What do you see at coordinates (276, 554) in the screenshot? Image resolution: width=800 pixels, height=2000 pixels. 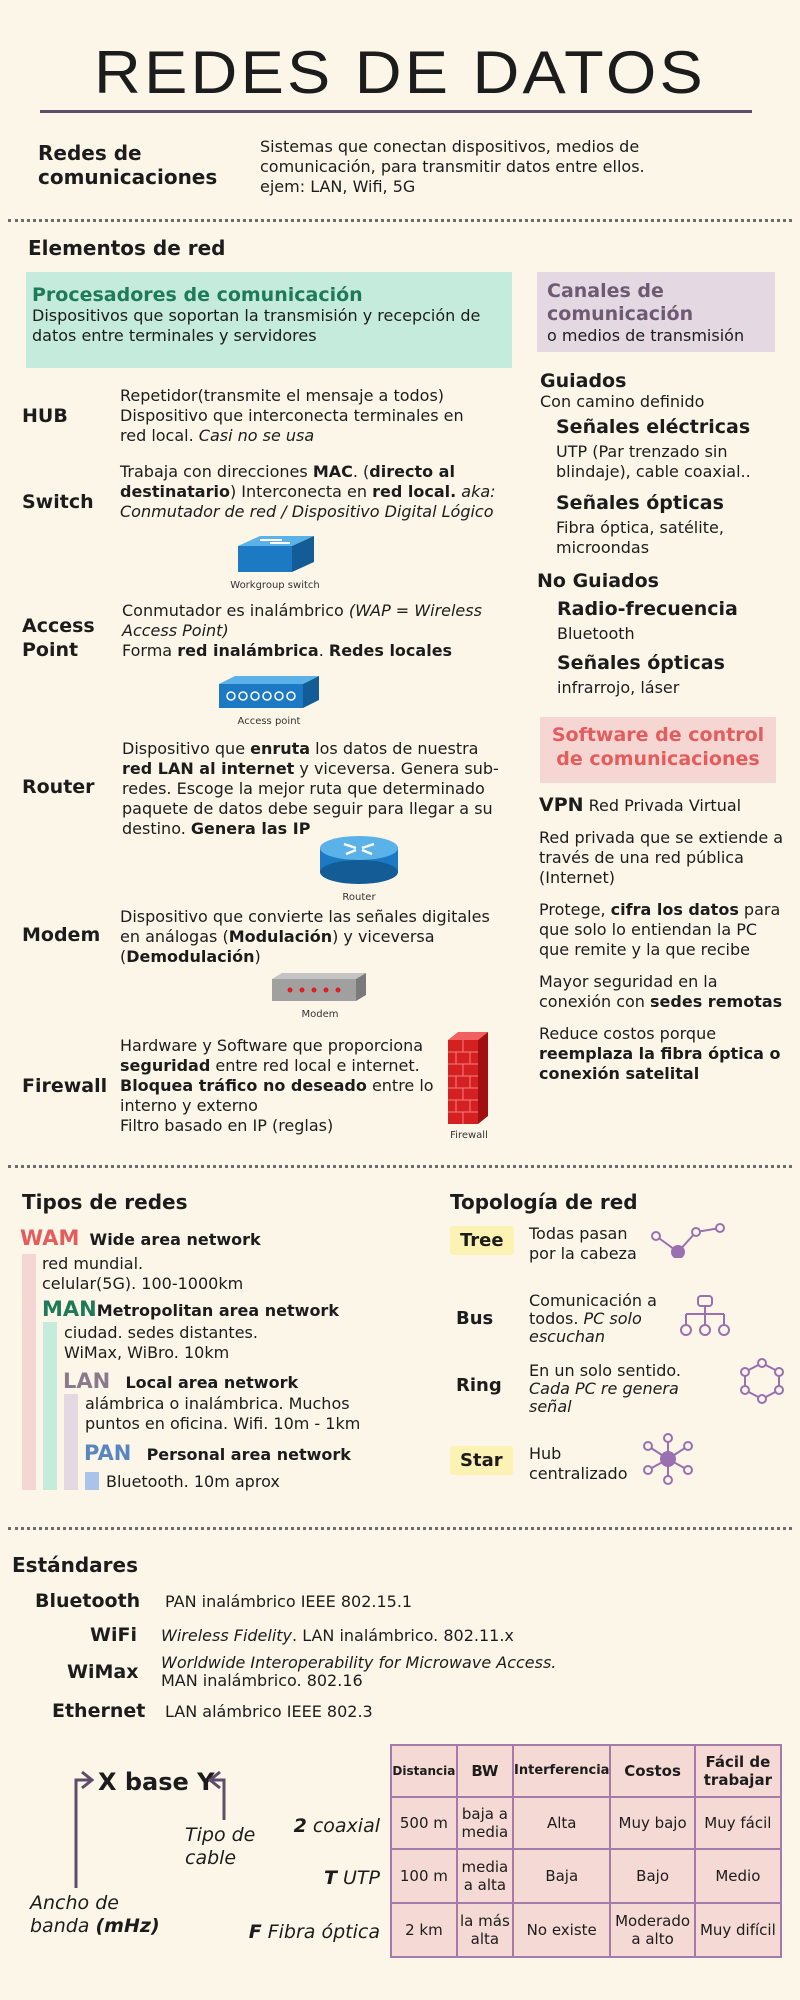 I see `switch-icon` at bounding box center [276, 554].